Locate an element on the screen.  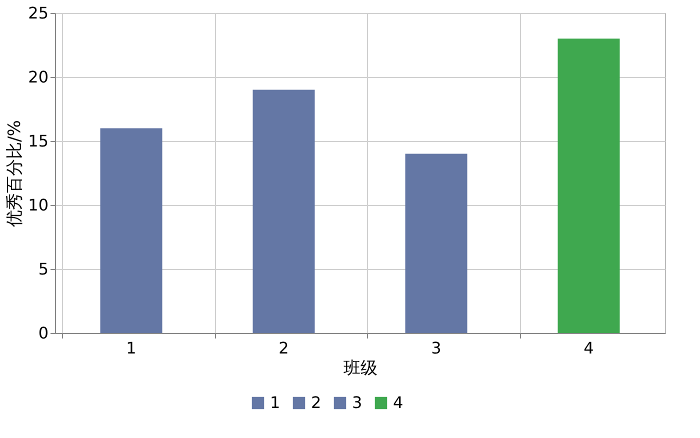
y-tick-label: 5 is located at coordinates (43, 269).